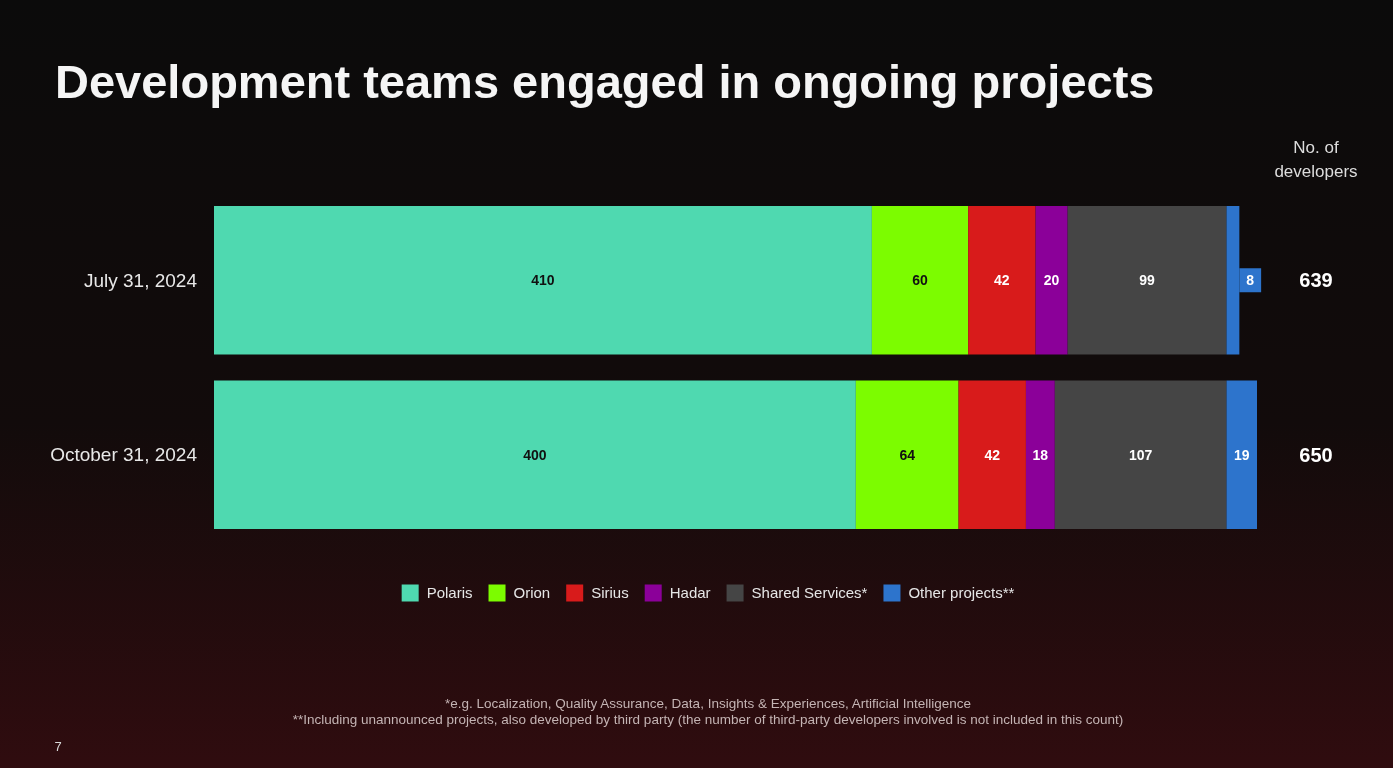 The height and width of the screenshot is (768, 1393). Describe the element at coordinates (920, 280) in the screenshot. I see `data-label: 60` at that location.